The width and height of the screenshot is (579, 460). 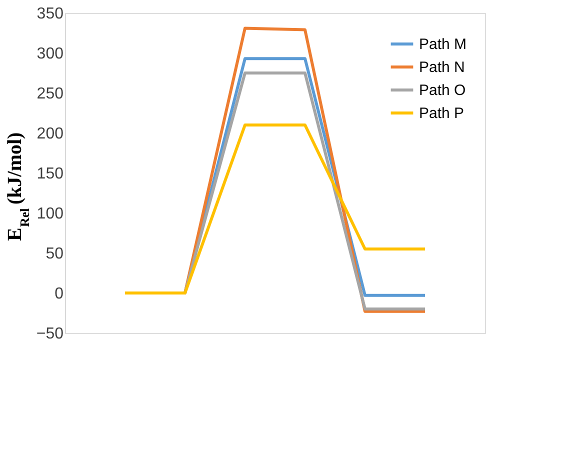 What do you see at coordinates (50, 14) in the screenshot?
I see `y-tick-label: 350` at bounding box center [50, 14].